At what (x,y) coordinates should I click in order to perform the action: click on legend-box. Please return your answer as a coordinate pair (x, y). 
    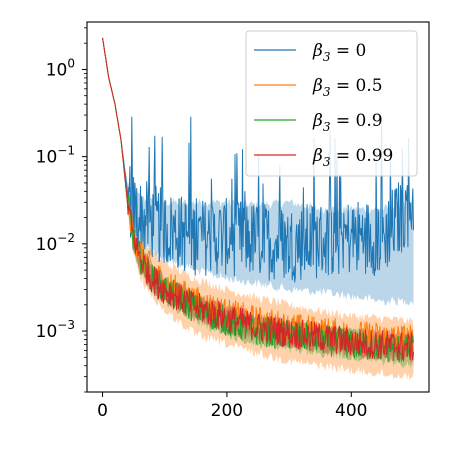
    Looking at the image, I should click on (331, 103).